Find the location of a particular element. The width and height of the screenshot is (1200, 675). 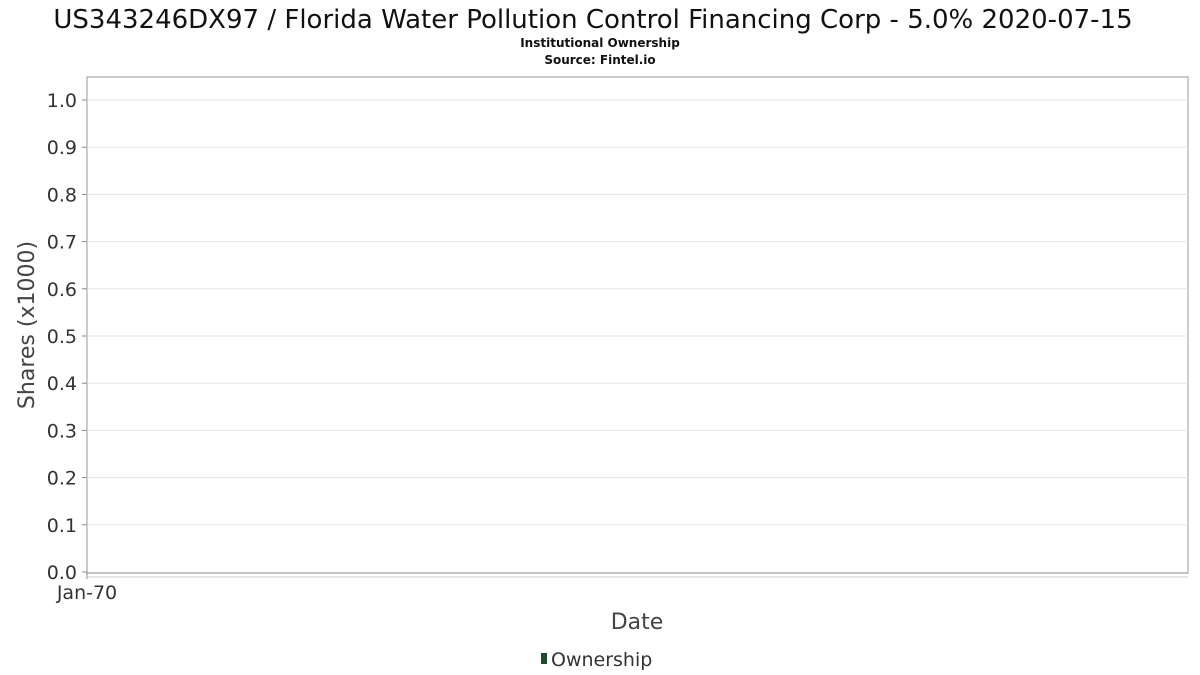

y-axis-ticks: 0.0 0.1 0.2 0.3 0.4 0.5 0.6 0.7 0.8 0.9 1.0 is located at coordinates (67, 337).